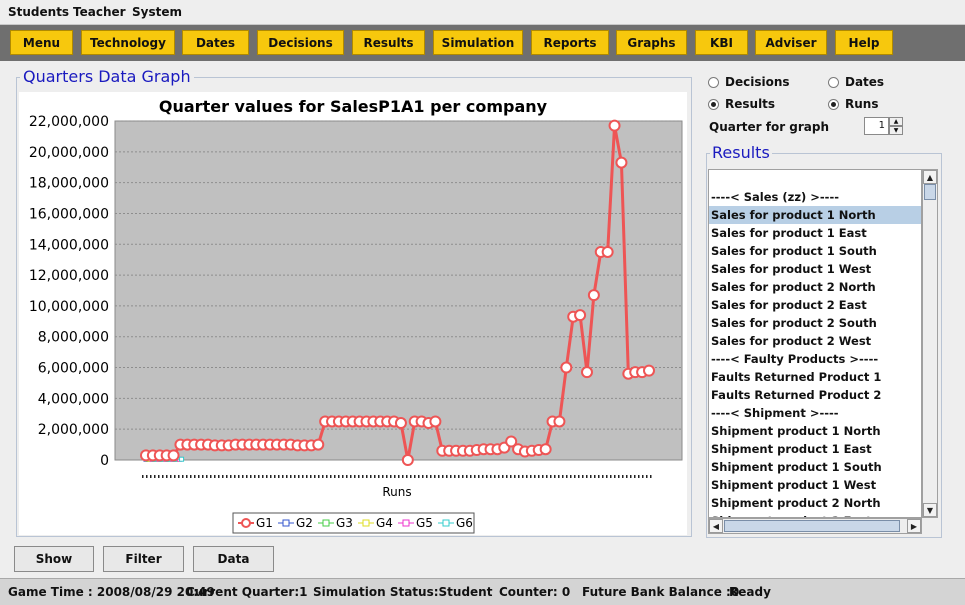  I want to click on reports-button: Reports, so click(570, 42).